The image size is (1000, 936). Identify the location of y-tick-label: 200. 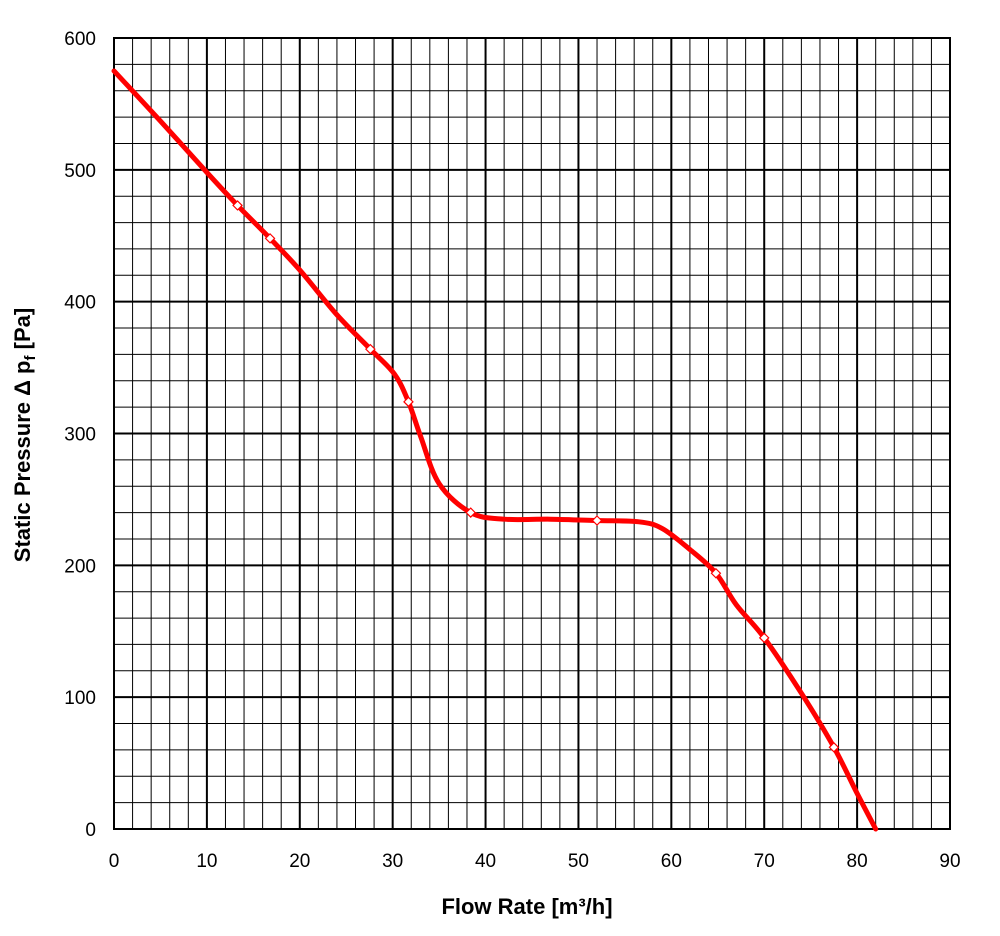
(80, 566).